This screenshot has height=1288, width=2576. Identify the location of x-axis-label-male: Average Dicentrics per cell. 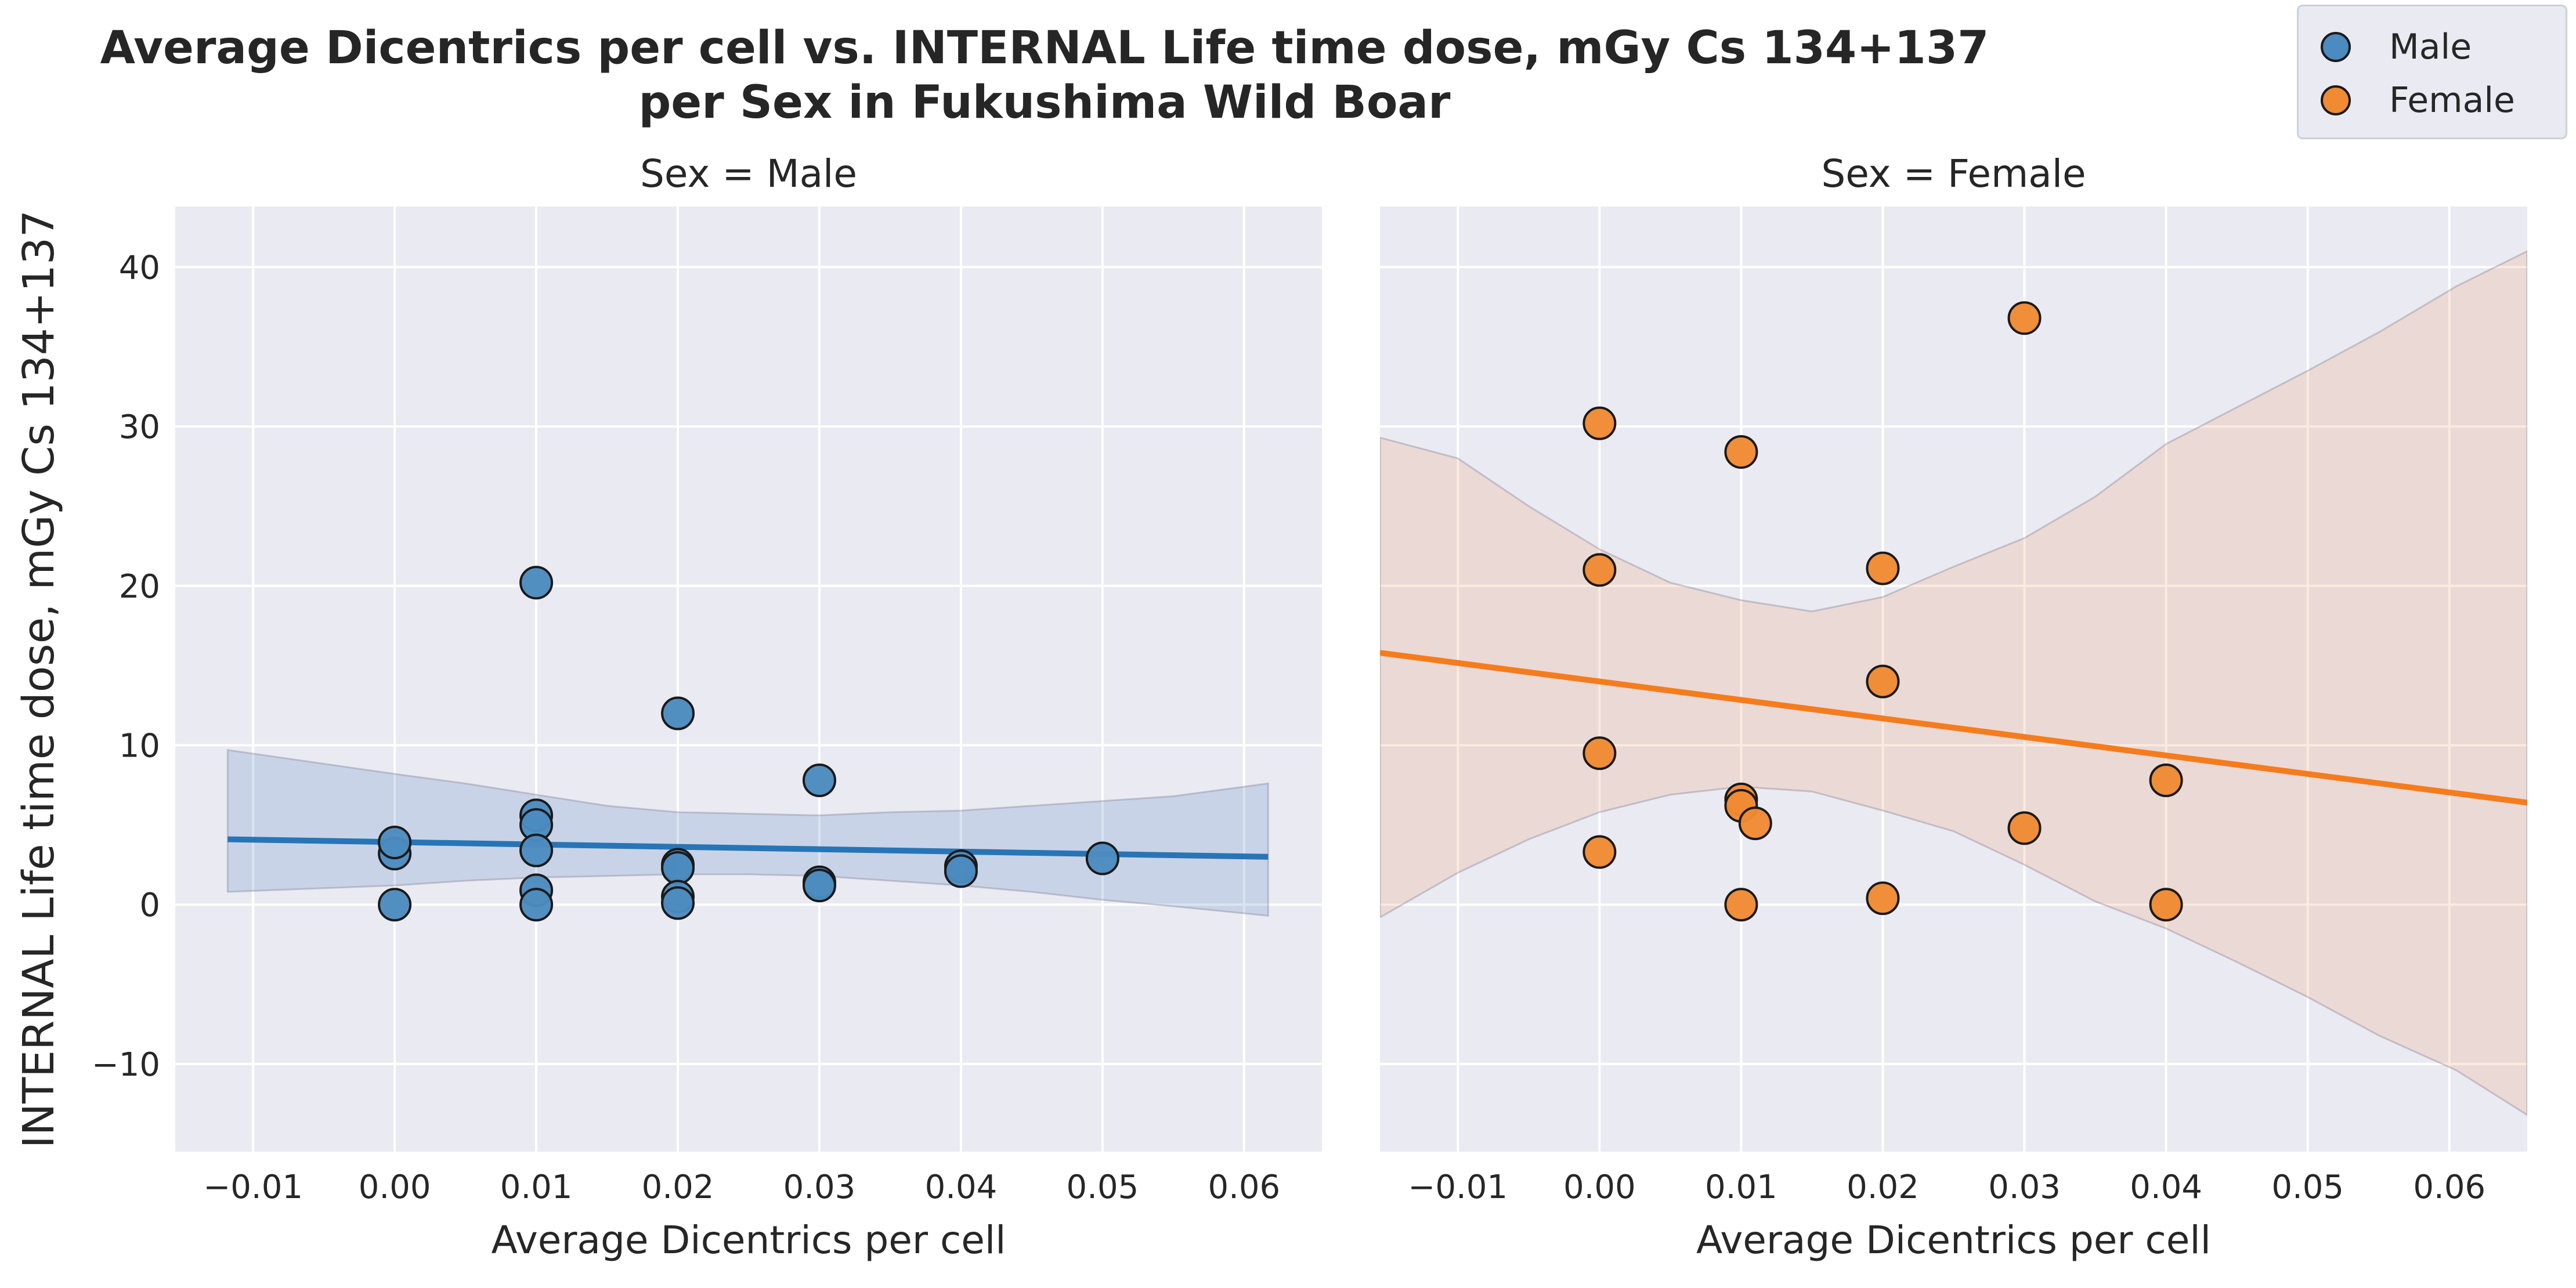
(748, 1240).